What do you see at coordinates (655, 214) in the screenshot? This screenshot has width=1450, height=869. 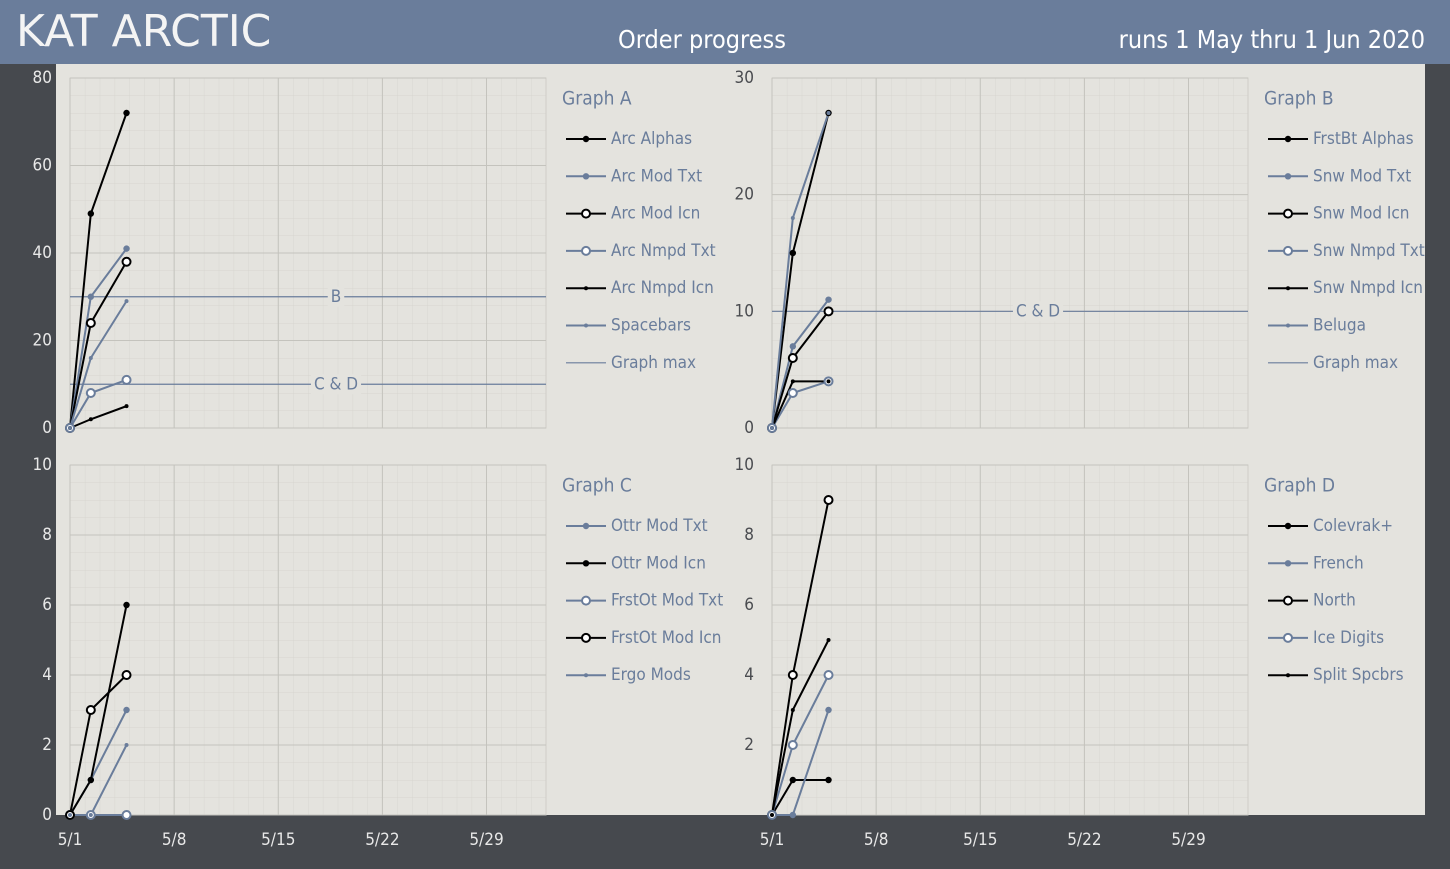 I see `legend-label: Arc Mod Icn` at bounding box center [655, 214].